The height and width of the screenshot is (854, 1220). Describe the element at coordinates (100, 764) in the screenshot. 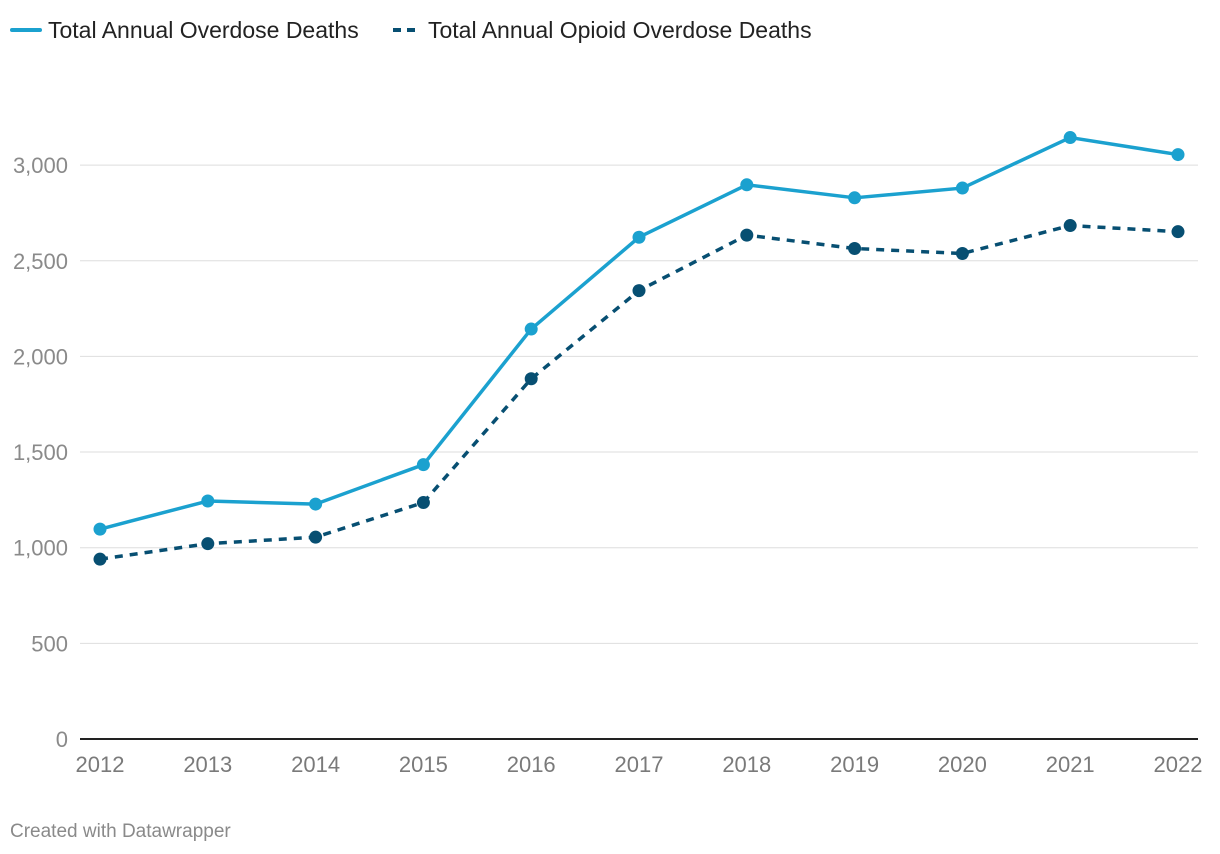

I see `x-tick-label: 2012` at that location.